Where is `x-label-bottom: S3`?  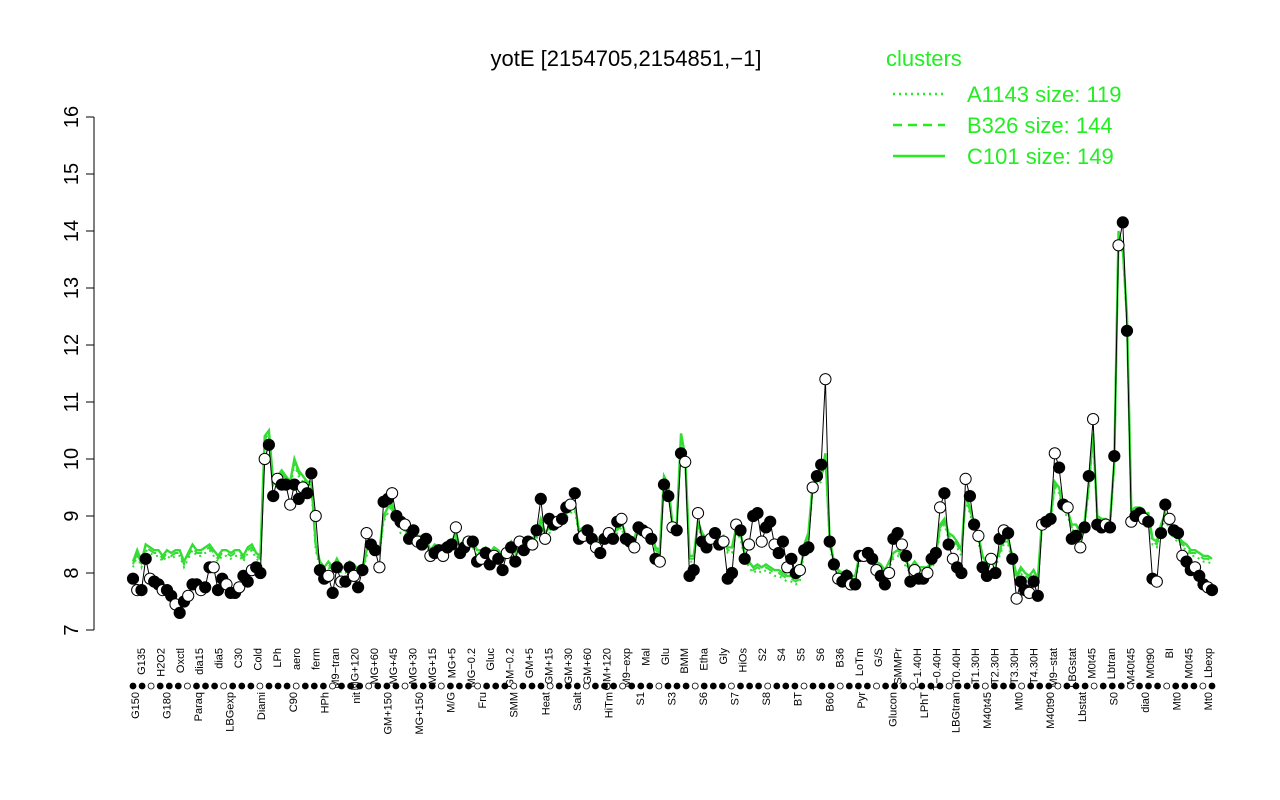 x-label-bottom: S3 is located at coordinates (673, 698).